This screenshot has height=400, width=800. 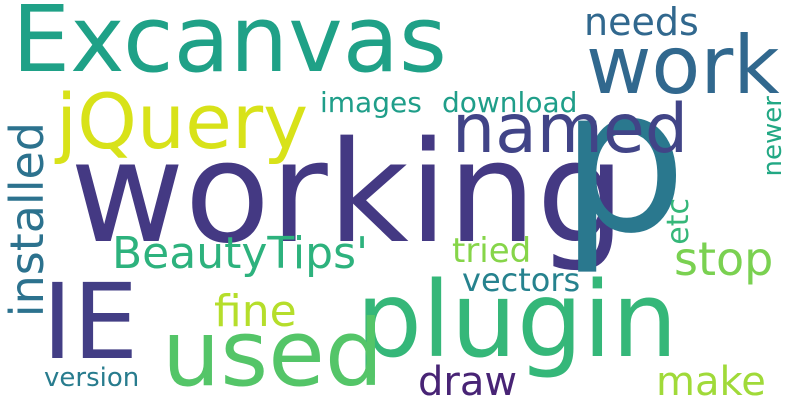 I want to click on word-images: images, so click(x=371, y=102).